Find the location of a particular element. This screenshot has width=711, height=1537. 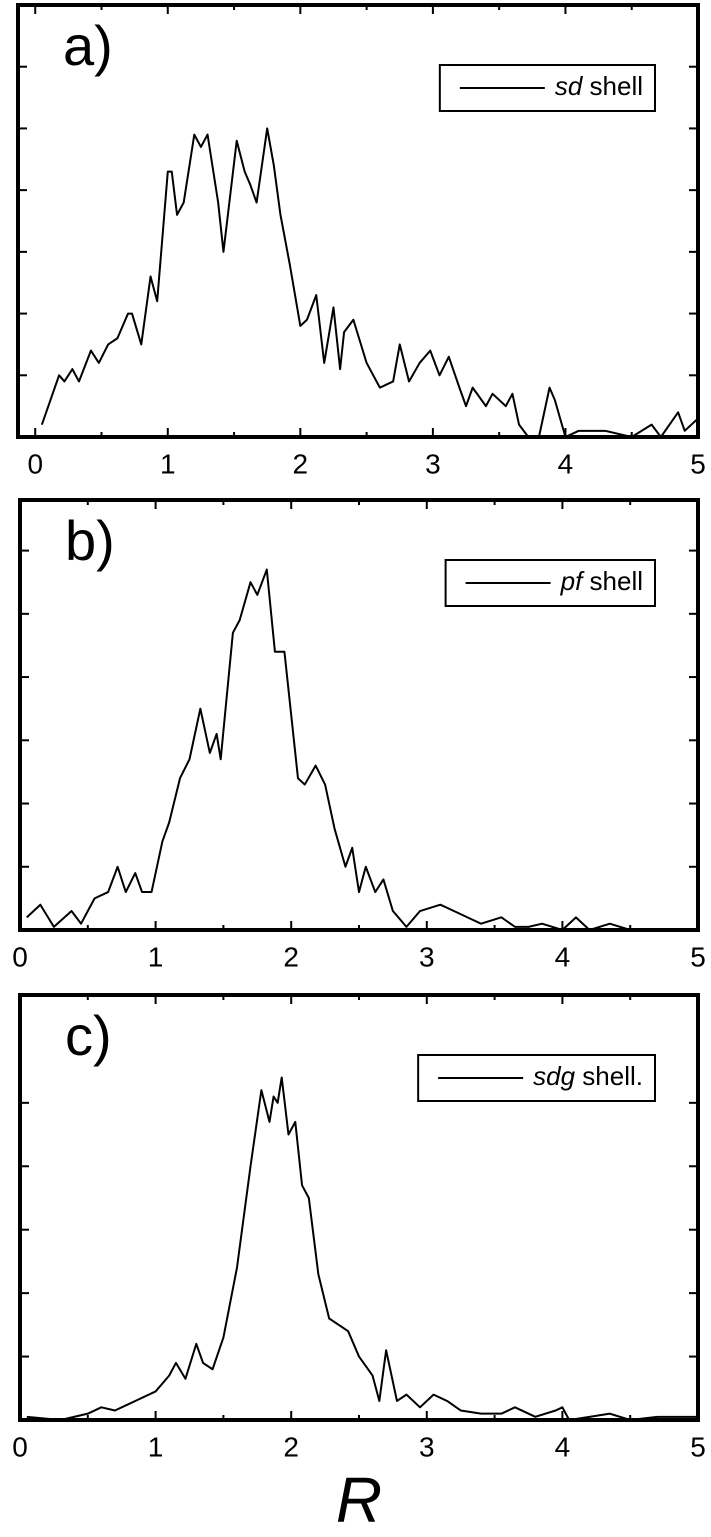

panel-label: a) is located at coordinates (88, 45).